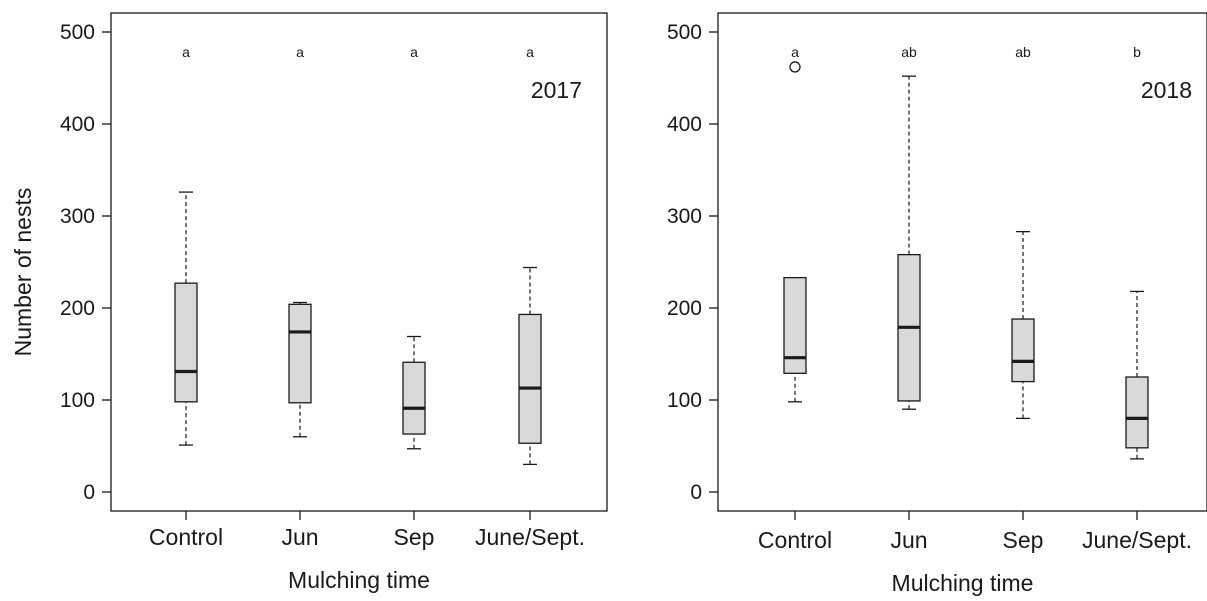 The image size is (1207, 601). What do you see at coordinates (556, 90) in the screenshot?
I see `year-label: 2017` at bounding box center [556, 90].